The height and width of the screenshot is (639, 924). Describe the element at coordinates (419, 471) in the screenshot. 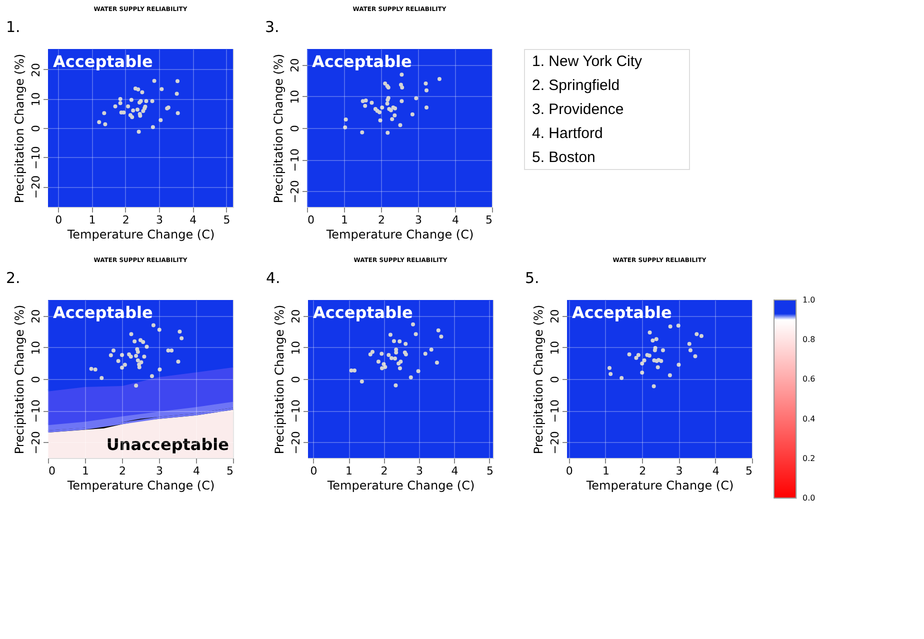

I see `x-tick-label: 3` at that location.